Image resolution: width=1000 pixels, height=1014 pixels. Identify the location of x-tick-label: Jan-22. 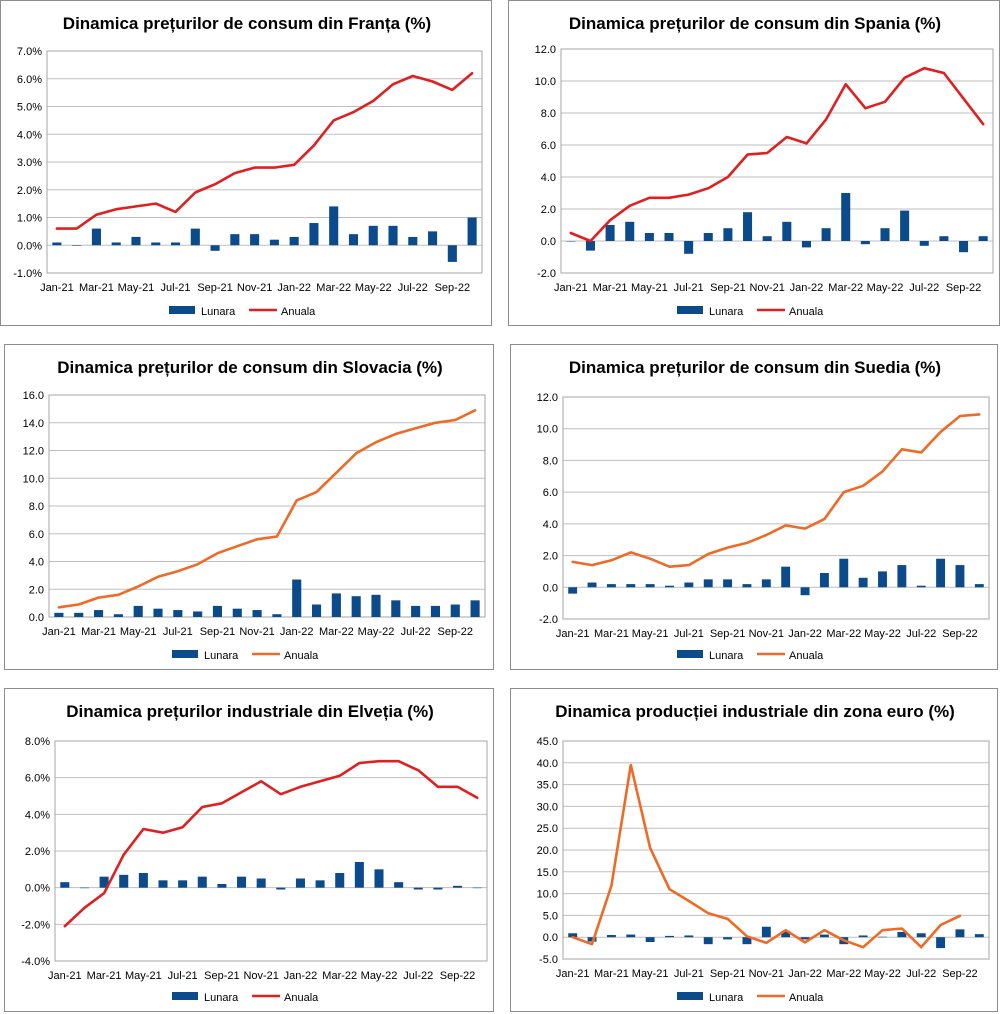
(294, 288).